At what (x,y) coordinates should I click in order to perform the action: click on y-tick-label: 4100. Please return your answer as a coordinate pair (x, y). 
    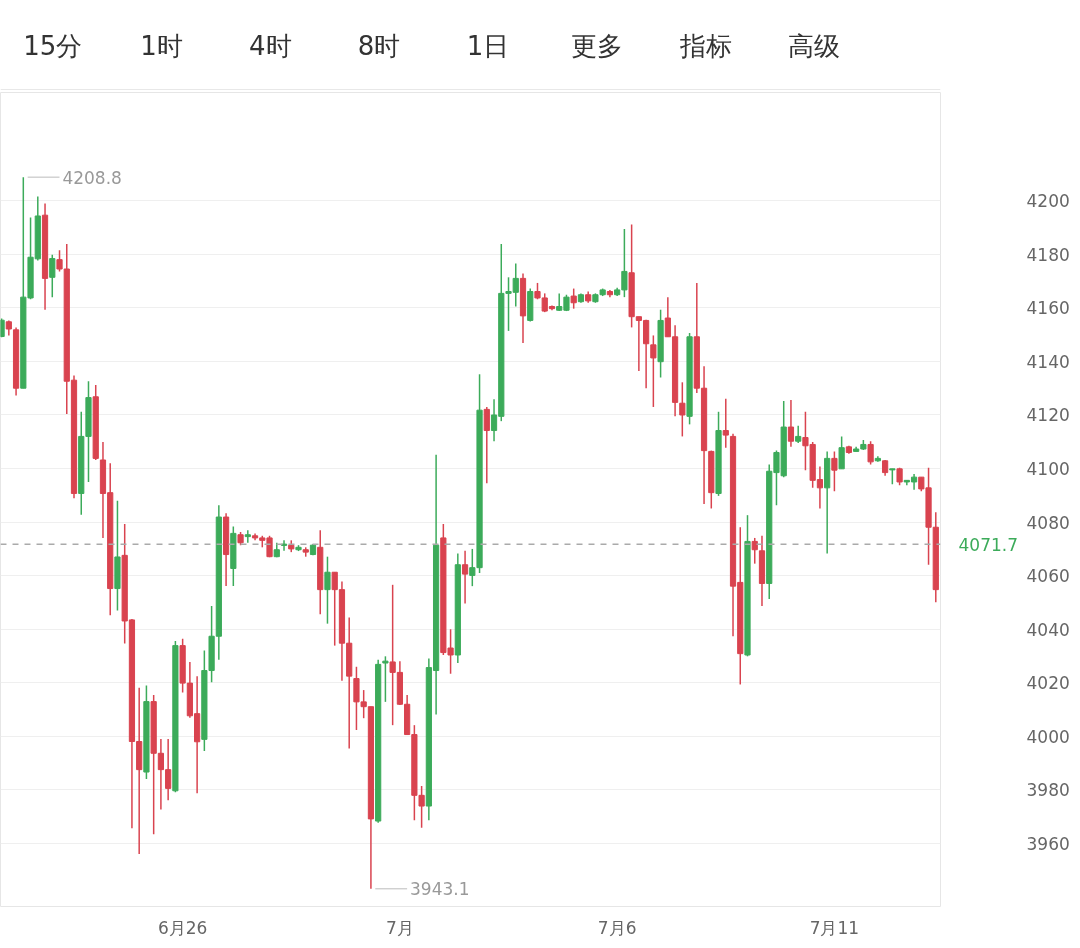
    Looking at the image, I should click on (1048, 469).